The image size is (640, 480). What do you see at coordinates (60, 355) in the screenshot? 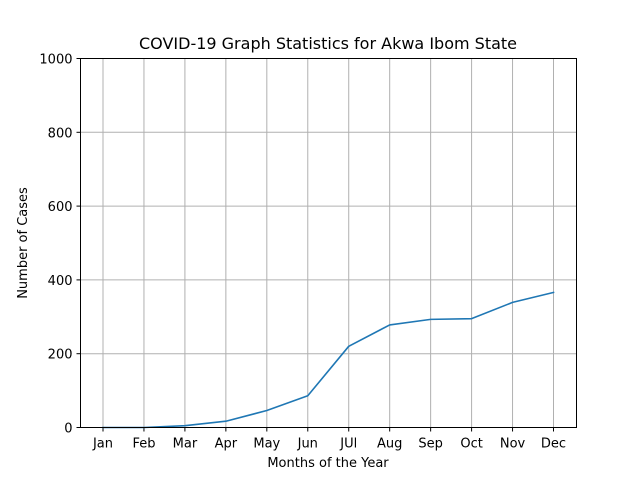
I see `y-tick-label: 200` at bounding box center [60, 355].